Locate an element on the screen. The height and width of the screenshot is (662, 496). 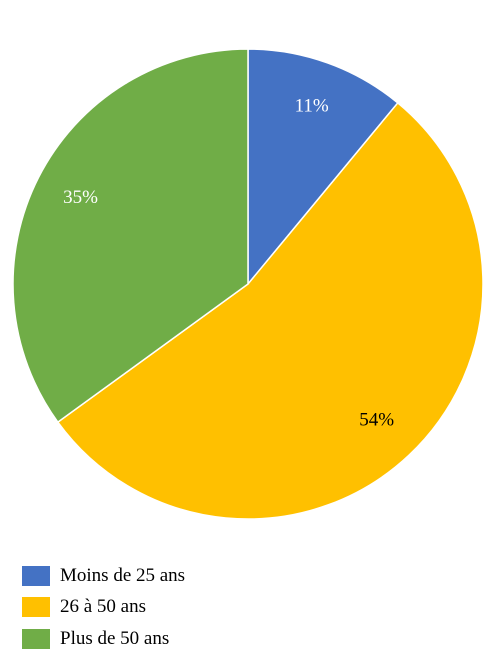
legend: Moins de 25 ans 26 à 50 ans Plus de 50 ans is located at coordinates (103, 607).